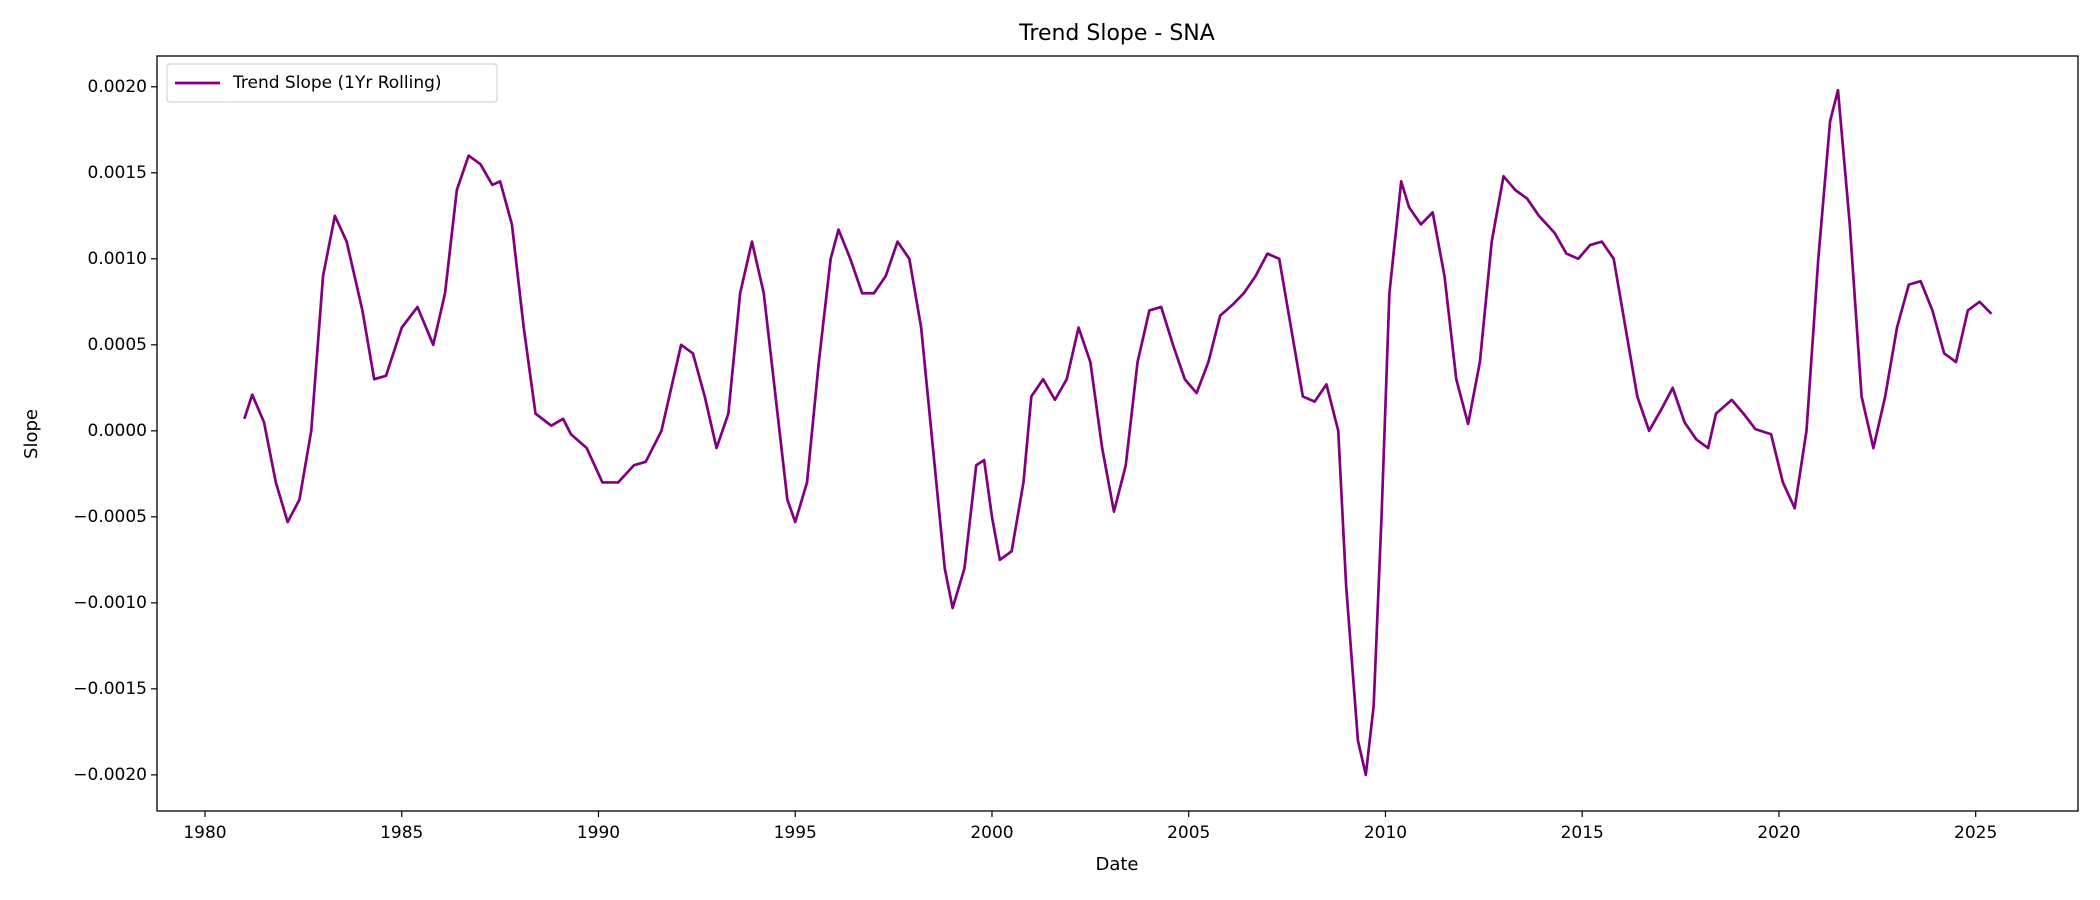  What do you see at coordinates (401, 833) in the screenshot?
I see `x-tick-label: 1985` at bounding box center [401, 833].